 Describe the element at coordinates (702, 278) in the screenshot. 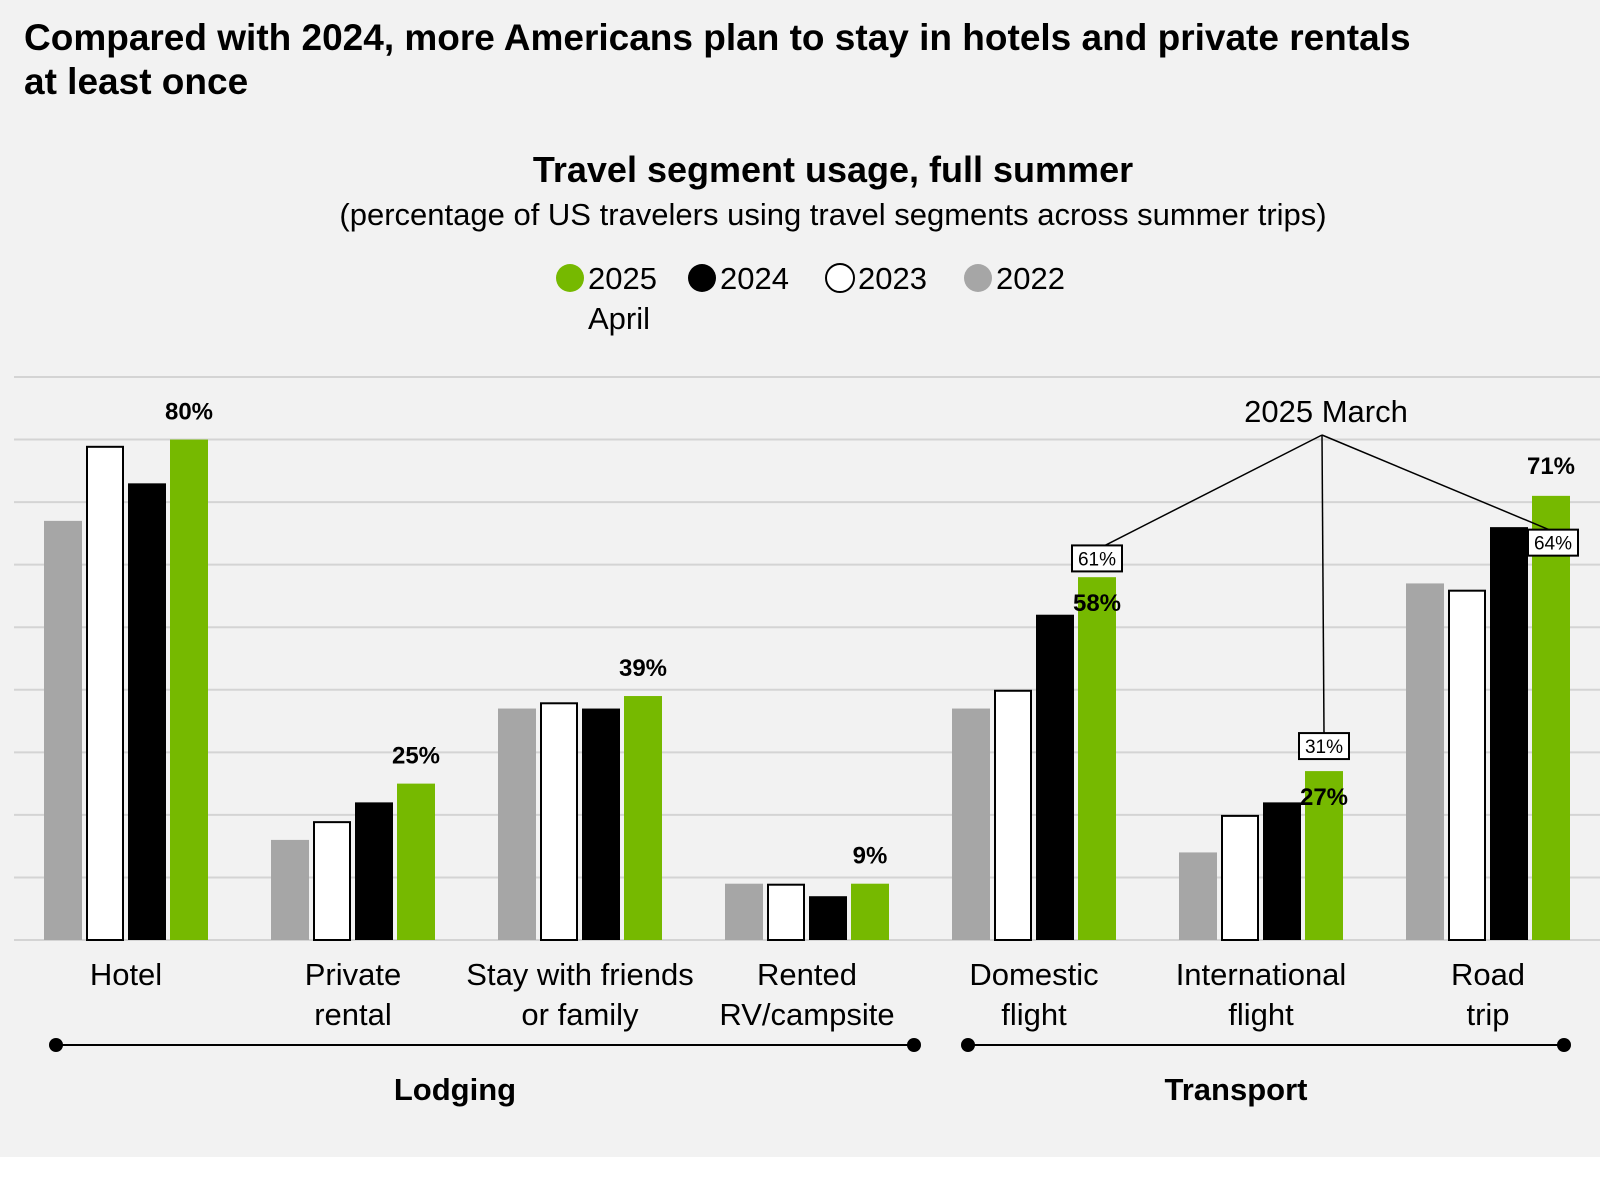

I see `legend-swatch-2024` at that location.